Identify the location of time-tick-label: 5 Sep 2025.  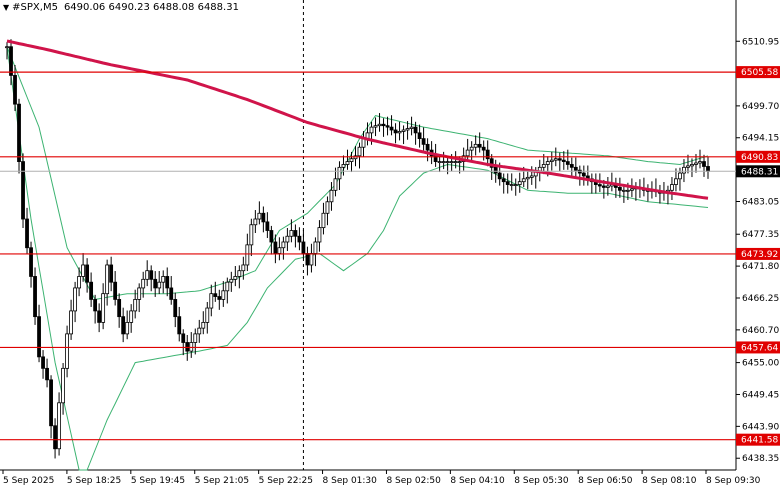
(28, 481).